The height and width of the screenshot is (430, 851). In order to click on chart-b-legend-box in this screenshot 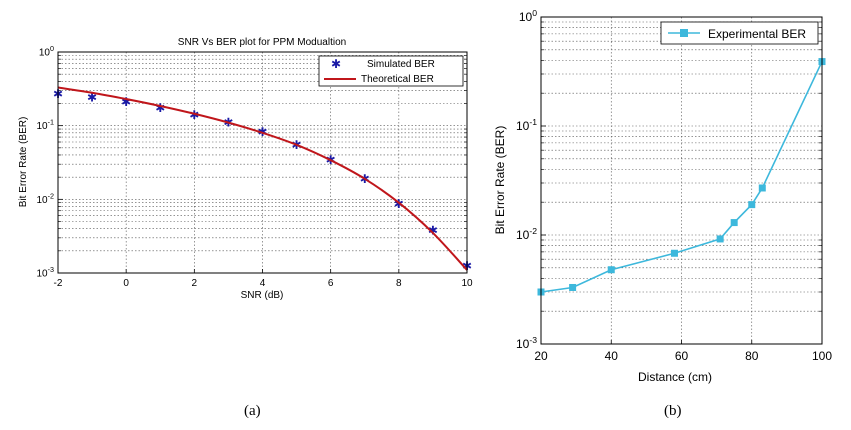, I will do `click(739, 33)`.